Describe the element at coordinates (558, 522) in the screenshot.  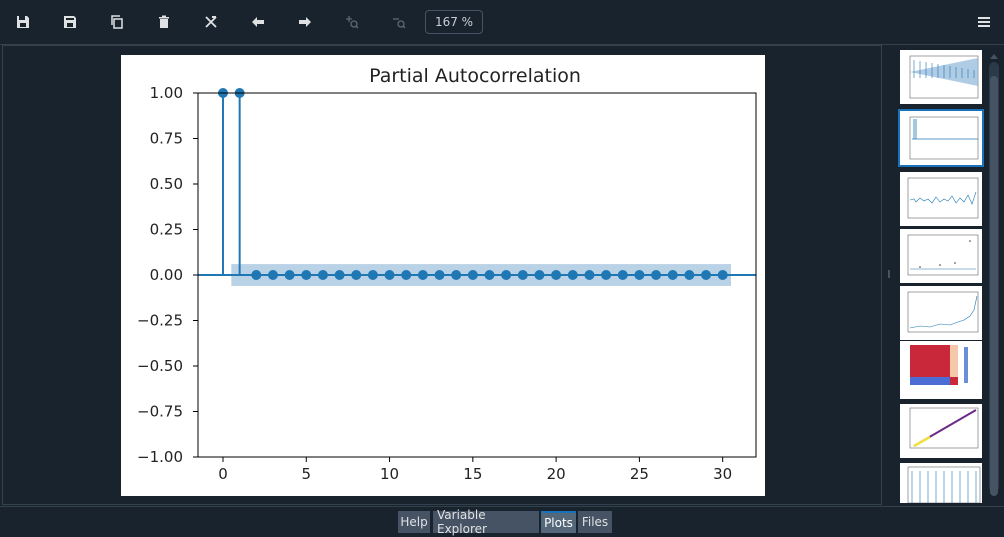
I see `tab-plots: Plots` at that location.